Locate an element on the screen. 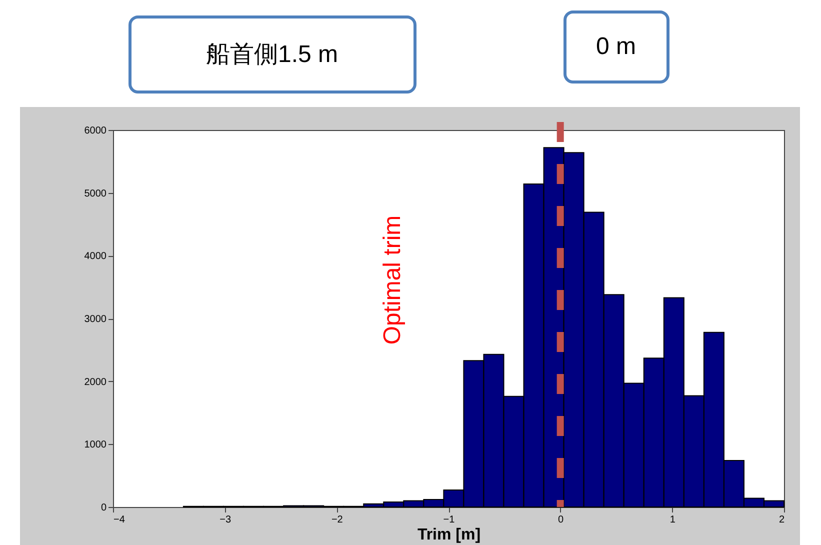 This screenshot has height=545, width=821. y-tick-label: 0 is located at coordinates (103, 508).